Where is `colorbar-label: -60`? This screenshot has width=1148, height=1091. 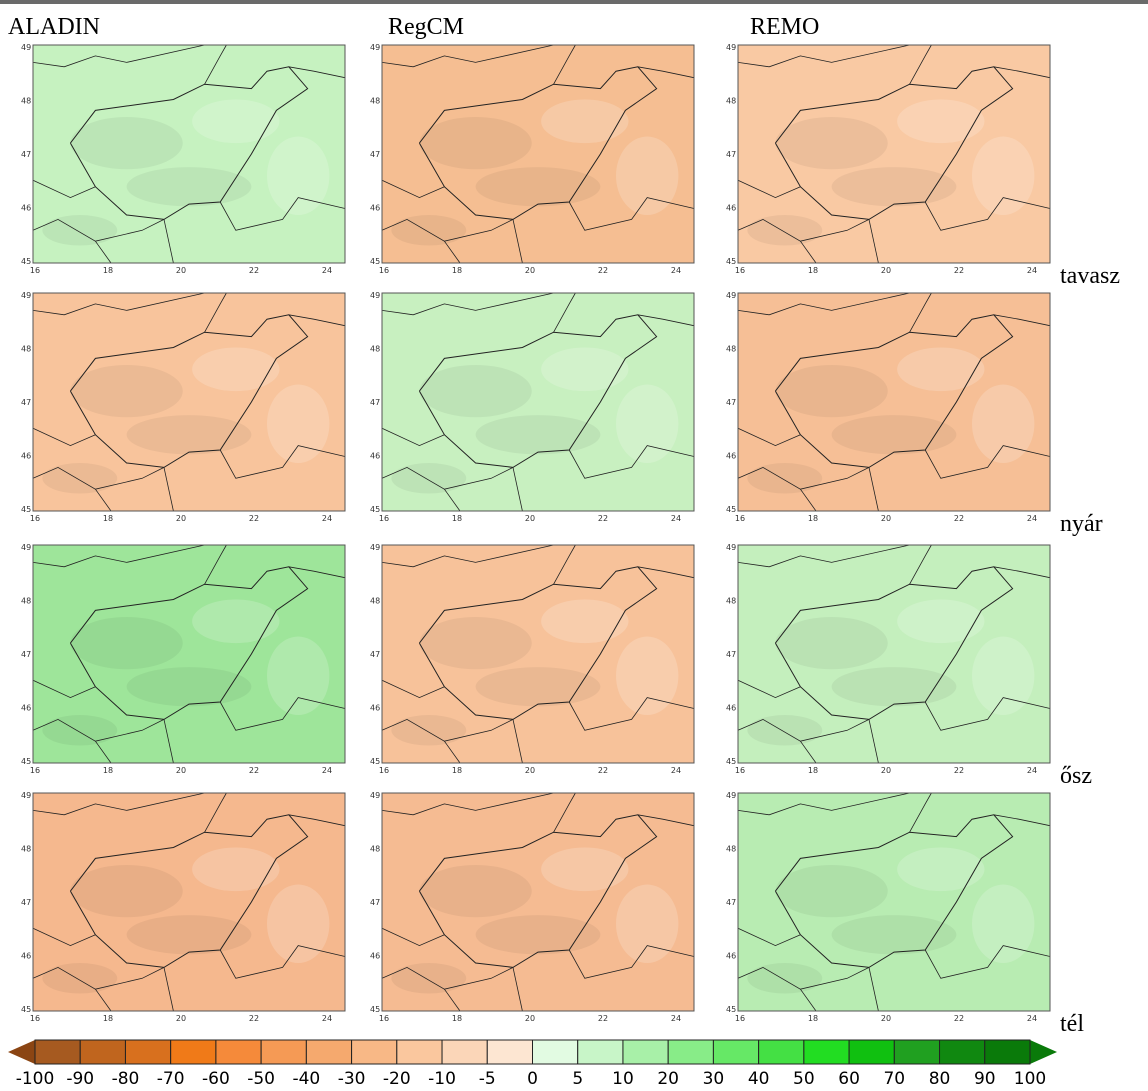
colorbar-label: -60 is located at coordinates (216, 1079).